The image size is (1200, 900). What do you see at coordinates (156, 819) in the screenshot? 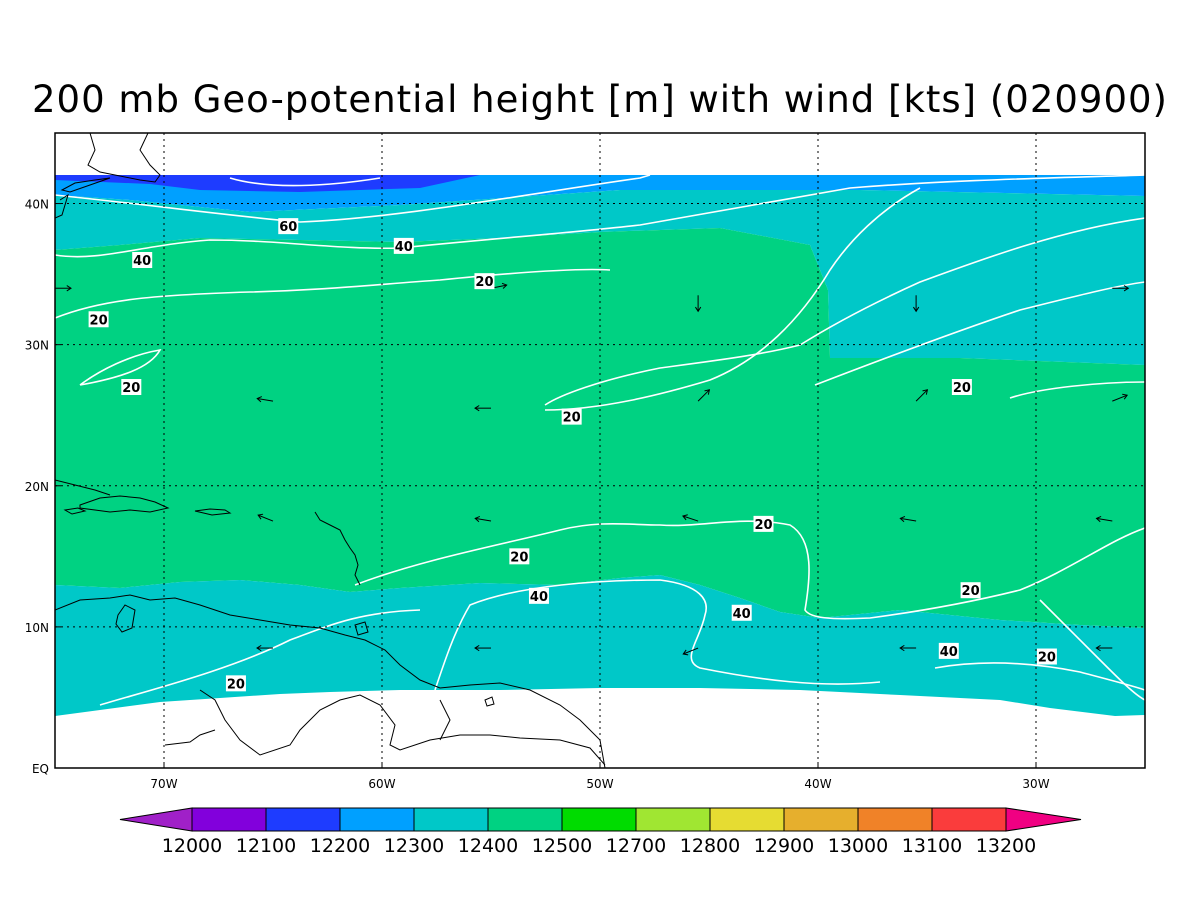
I see `colorbar-arrow-low` at bounding box center [156, 819].